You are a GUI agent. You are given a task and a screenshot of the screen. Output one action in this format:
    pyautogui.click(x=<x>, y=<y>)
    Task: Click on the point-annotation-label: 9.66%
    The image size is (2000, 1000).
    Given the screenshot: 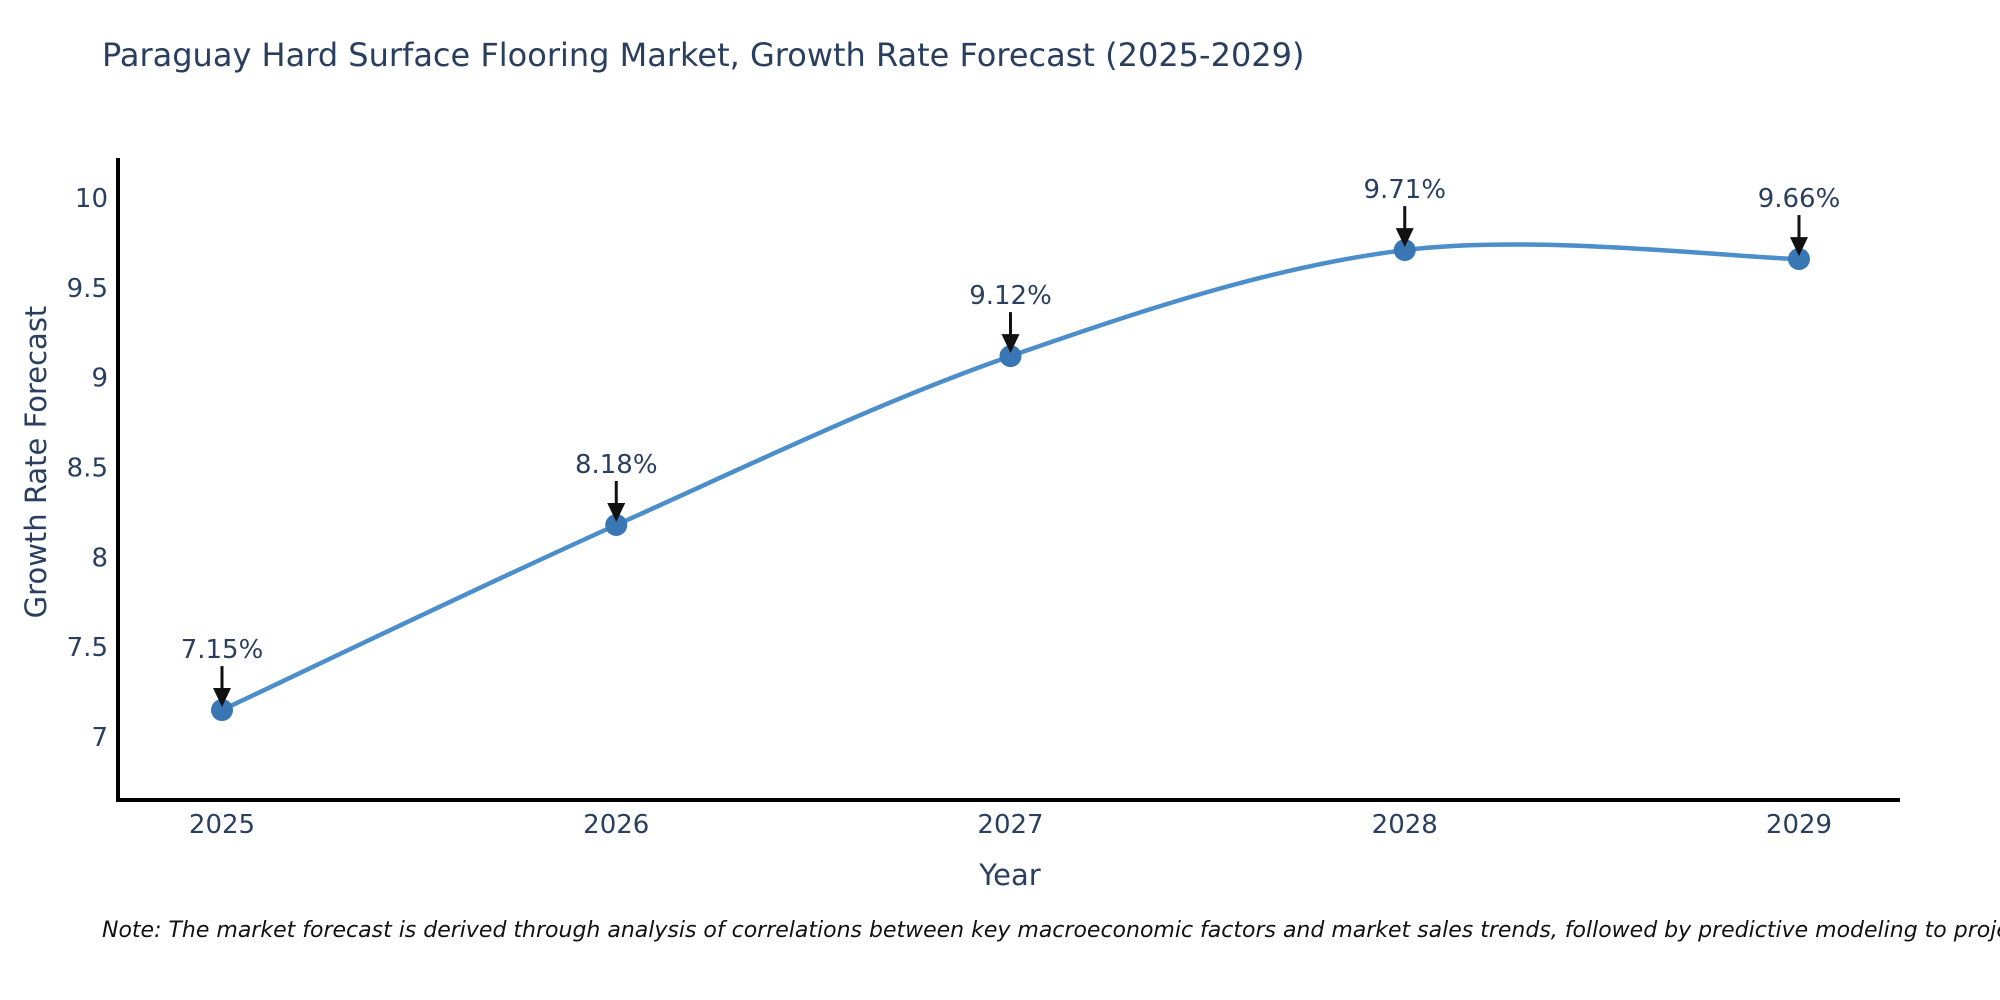 What is the action you would take?
    pyautogui.click(x=1799, y=199)
    